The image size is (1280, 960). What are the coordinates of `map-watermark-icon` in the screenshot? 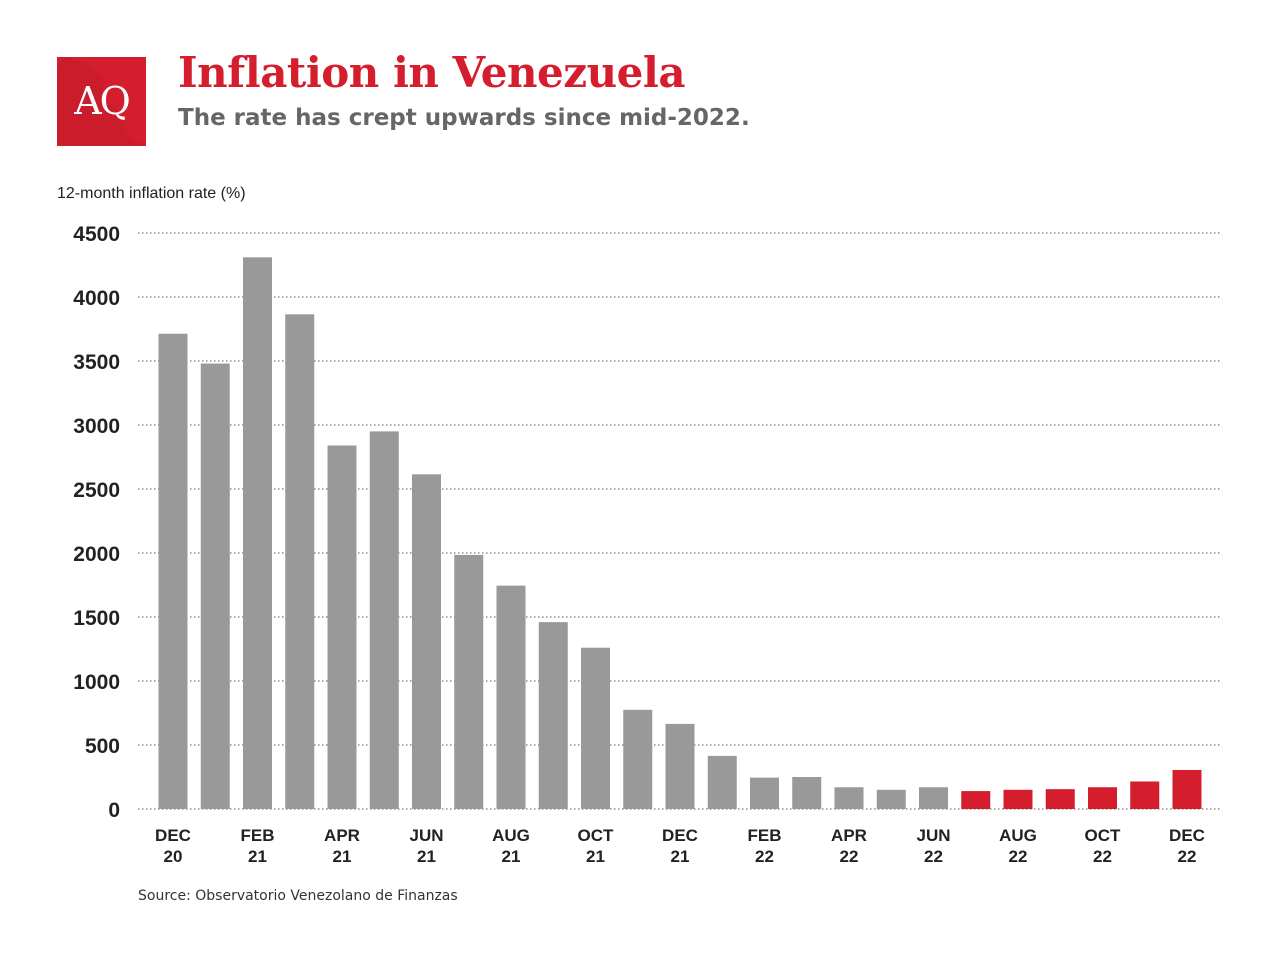 It's located at (101, 101).